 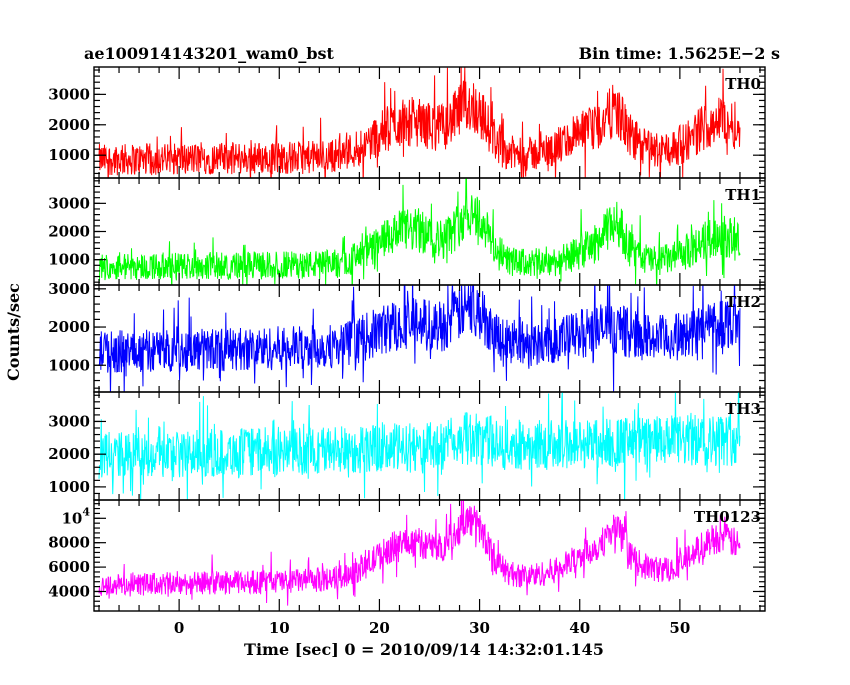 I want to click on panel-label-th1: TH1, so click(x=743, y=195).